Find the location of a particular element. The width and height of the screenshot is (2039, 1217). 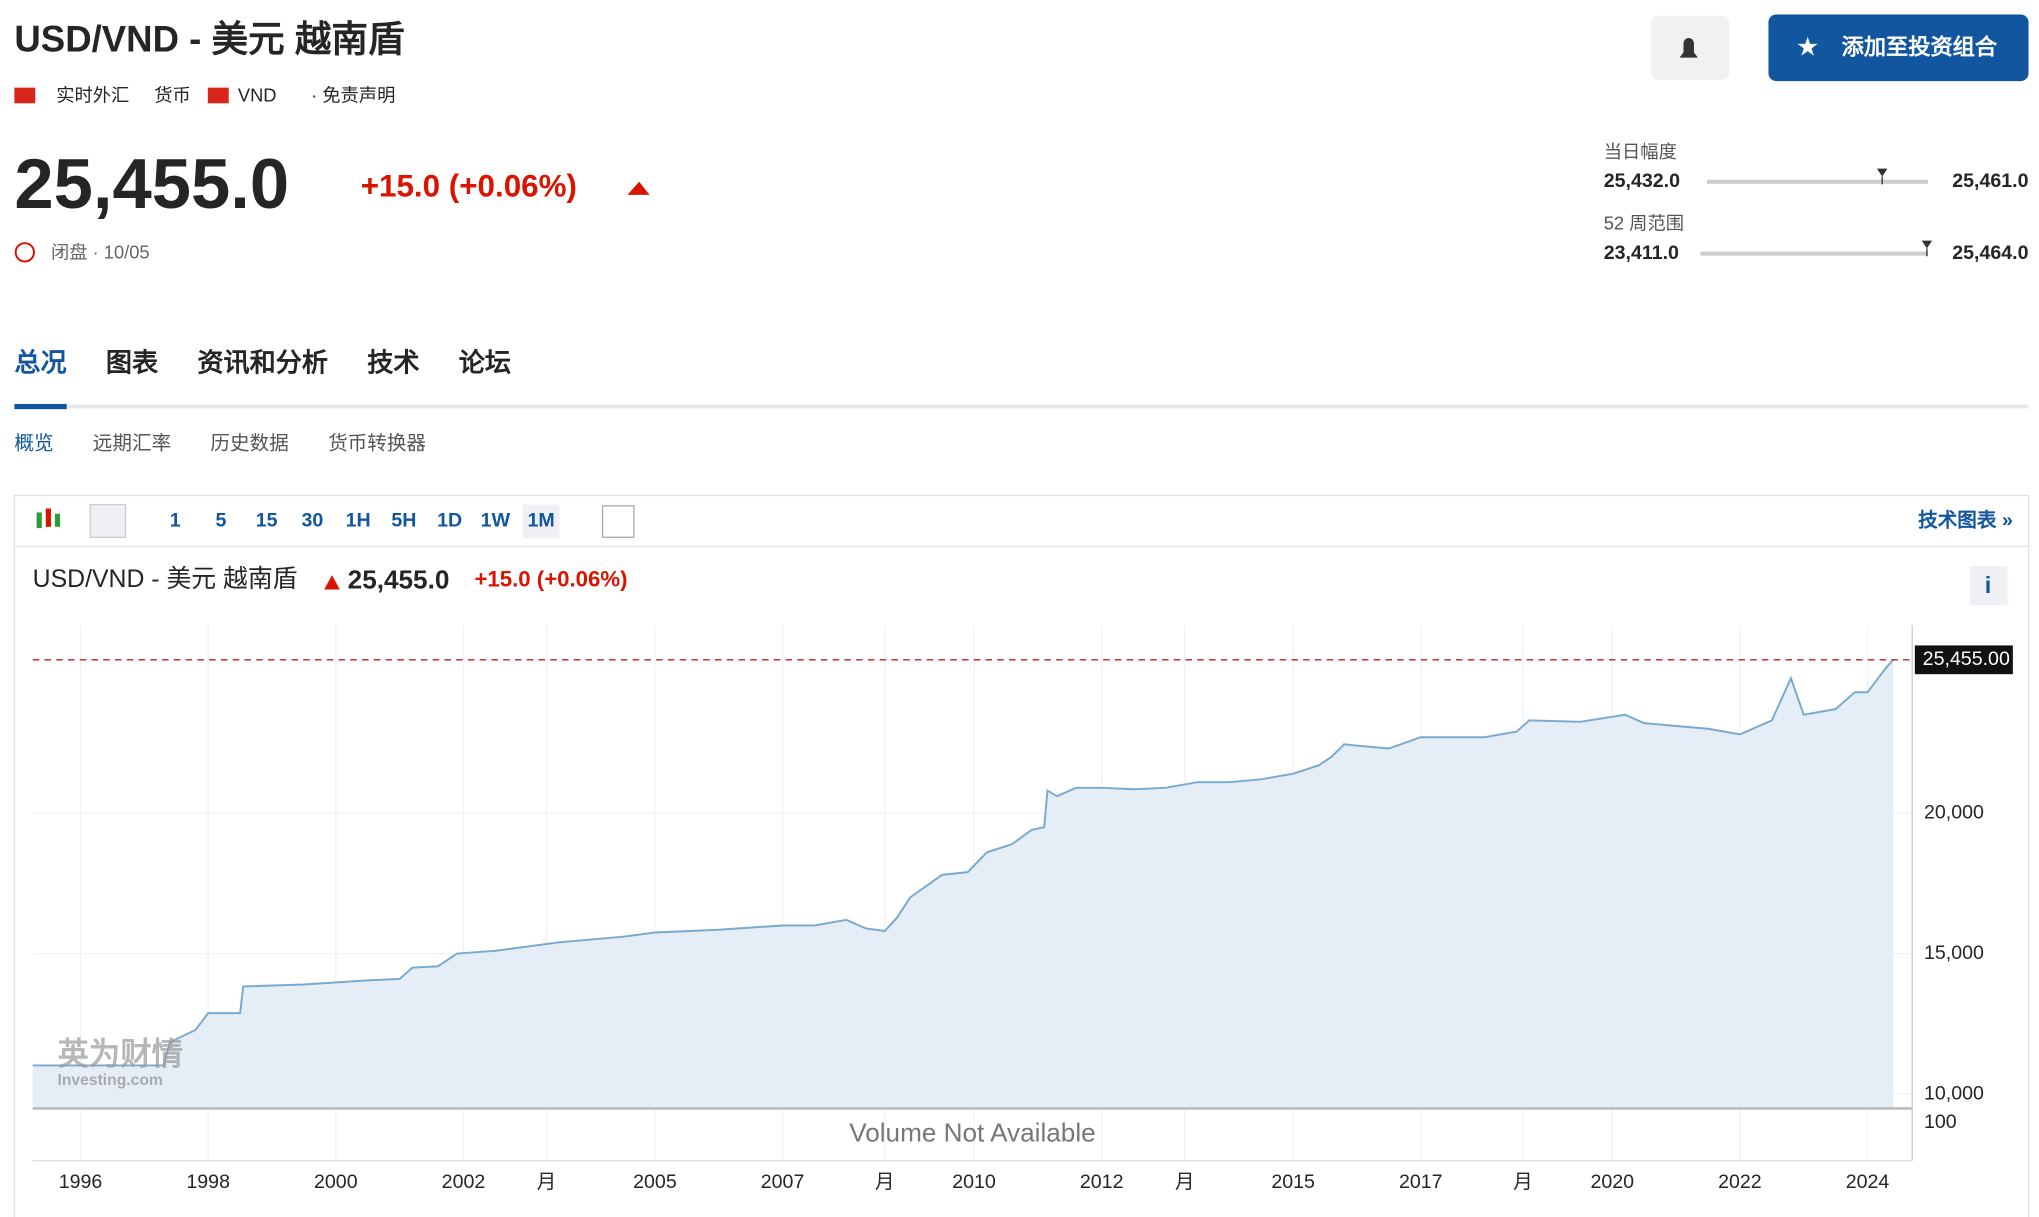

chart-title: USD/VND - 美元 越南盾 is located at coordinates (165, 579).